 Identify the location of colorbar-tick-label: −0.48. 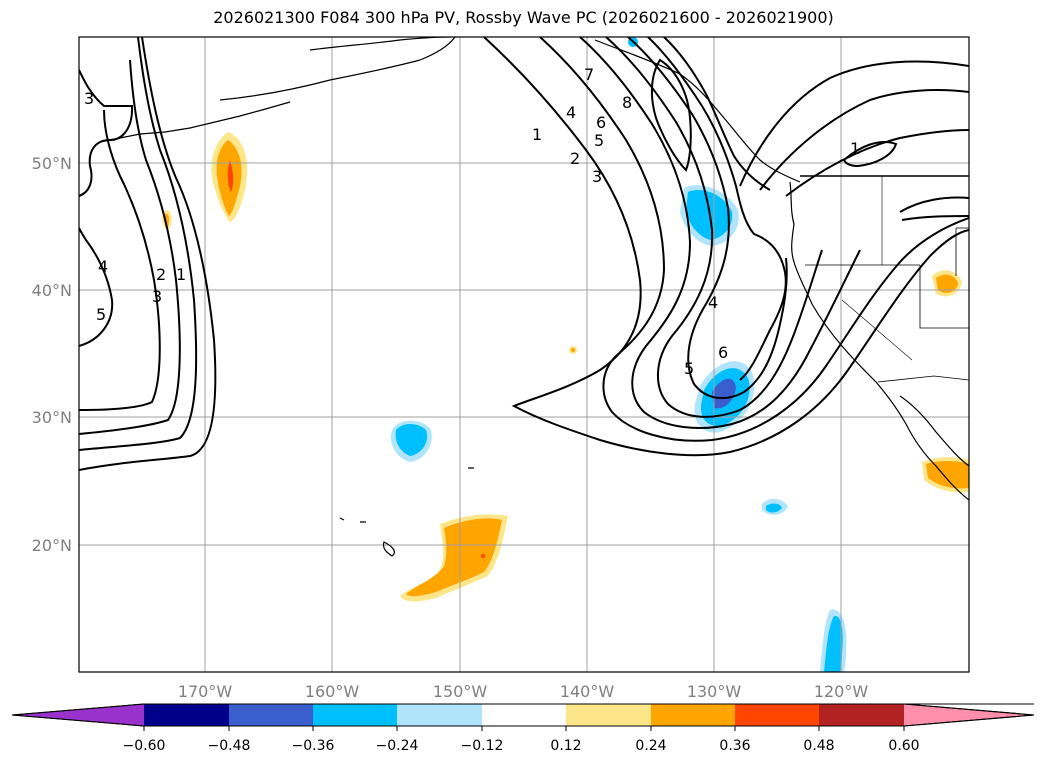
(229, 746).